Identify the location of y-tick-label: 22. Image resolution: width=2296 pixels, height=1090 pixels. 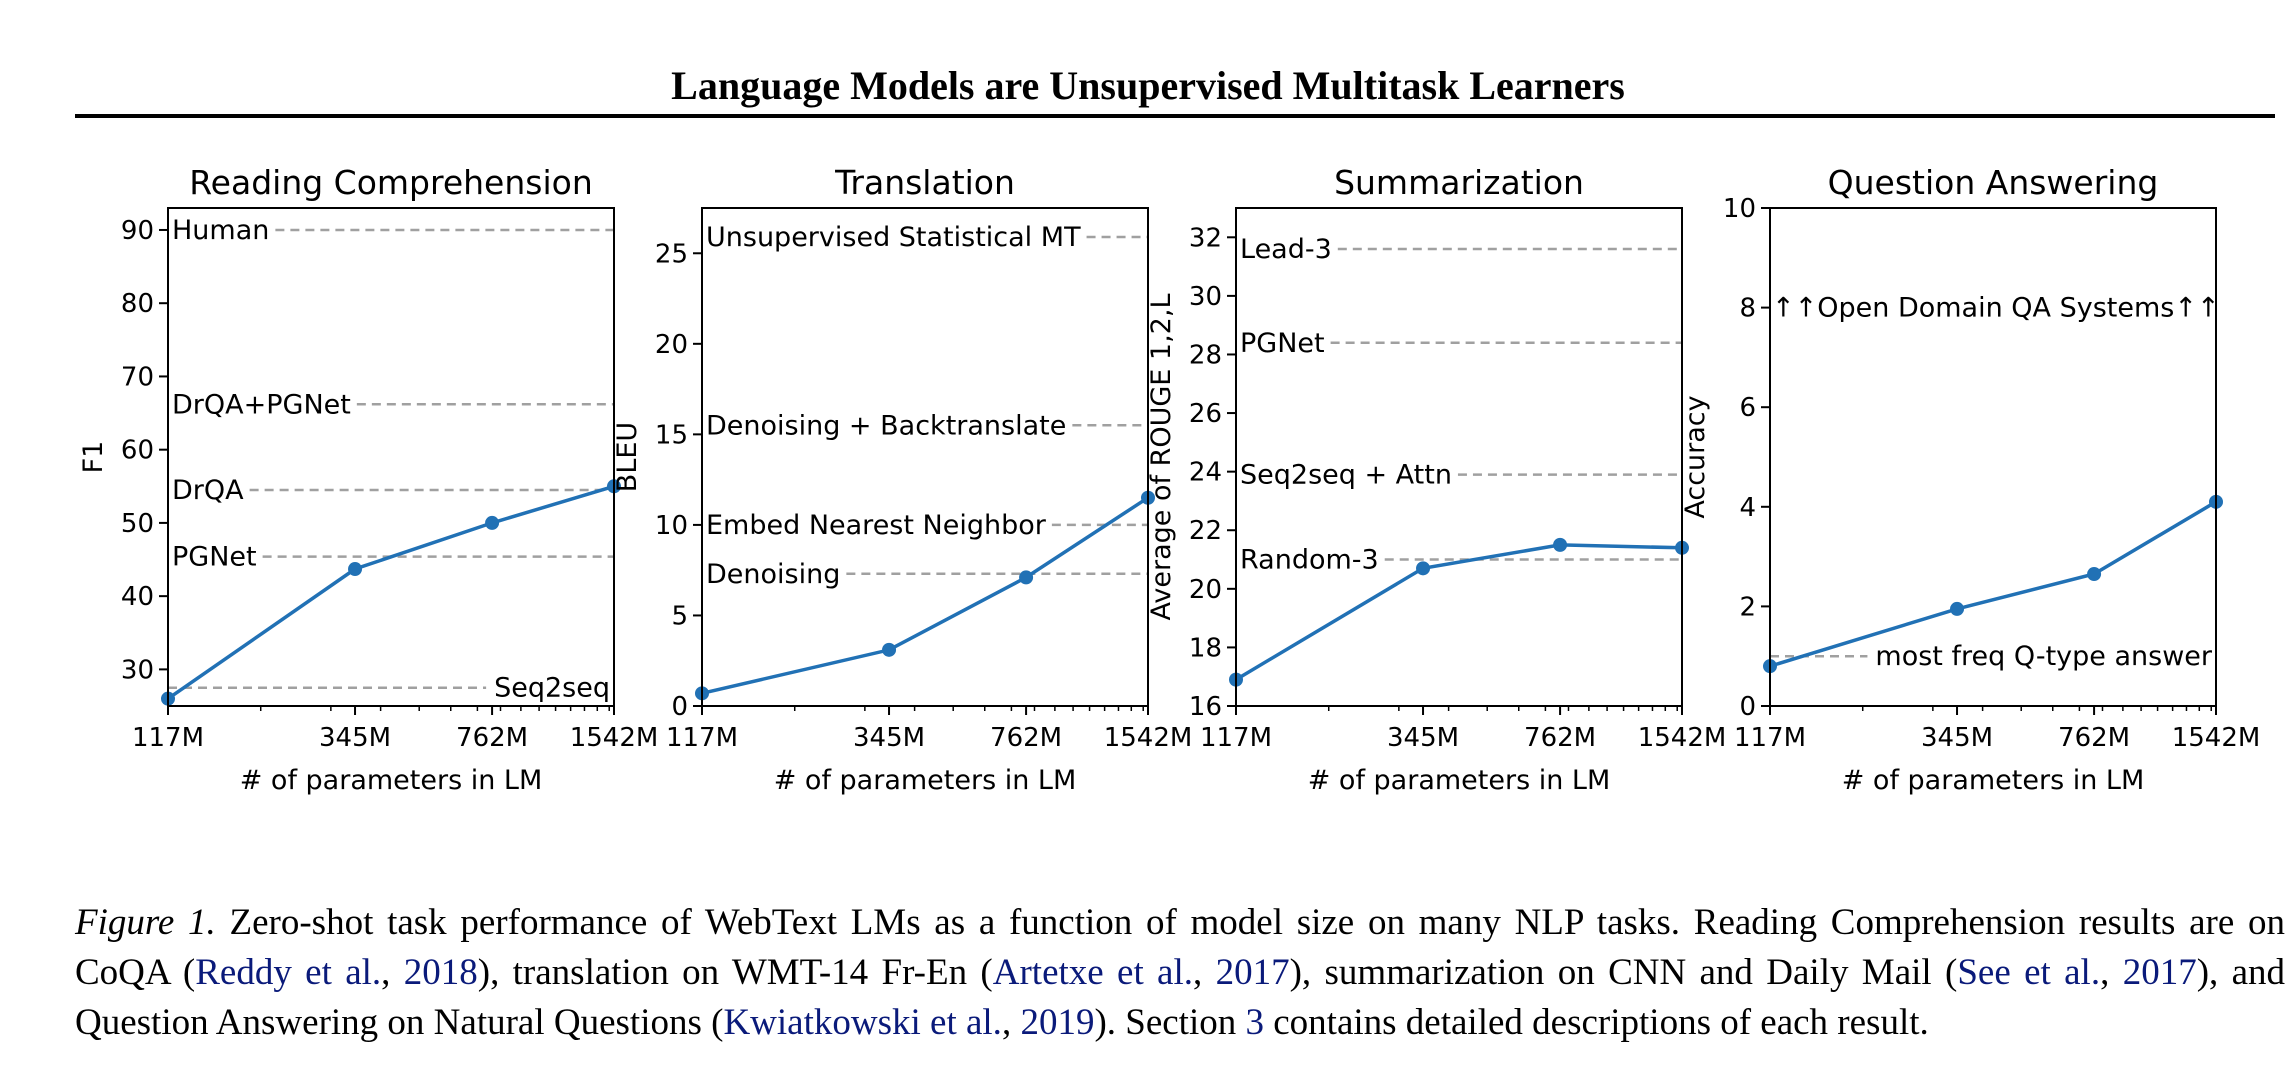
(1205, 531).